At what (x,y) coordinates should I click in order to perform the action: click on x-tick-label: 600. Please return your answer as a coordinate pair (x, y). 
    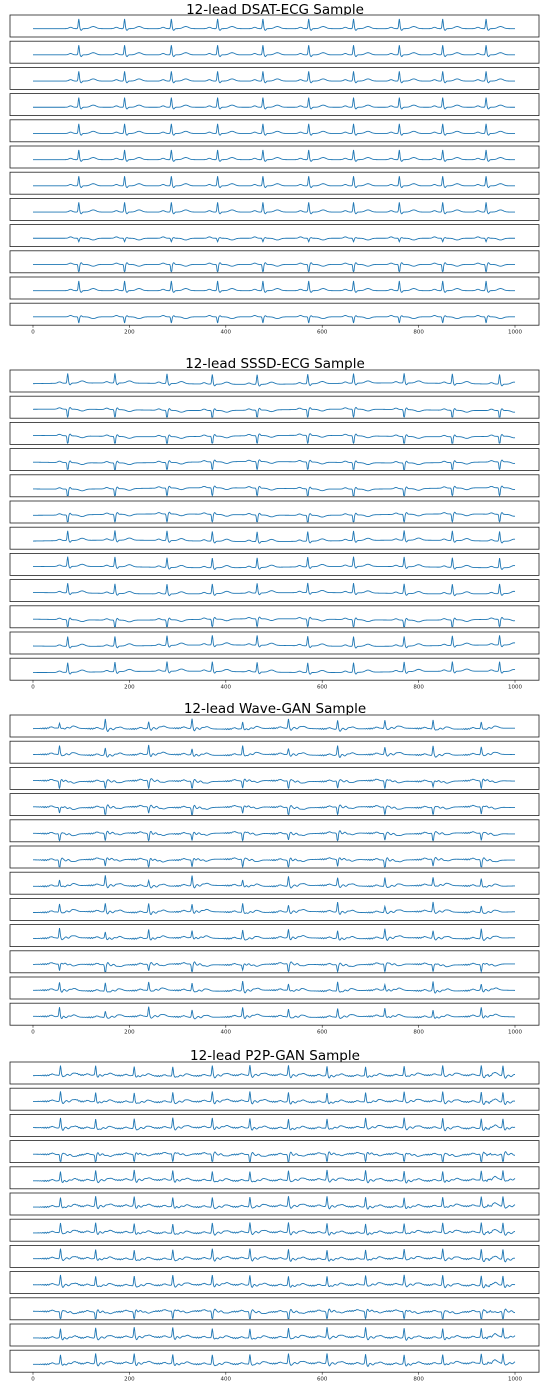
    Looking at the image, I should click on (322, 333).